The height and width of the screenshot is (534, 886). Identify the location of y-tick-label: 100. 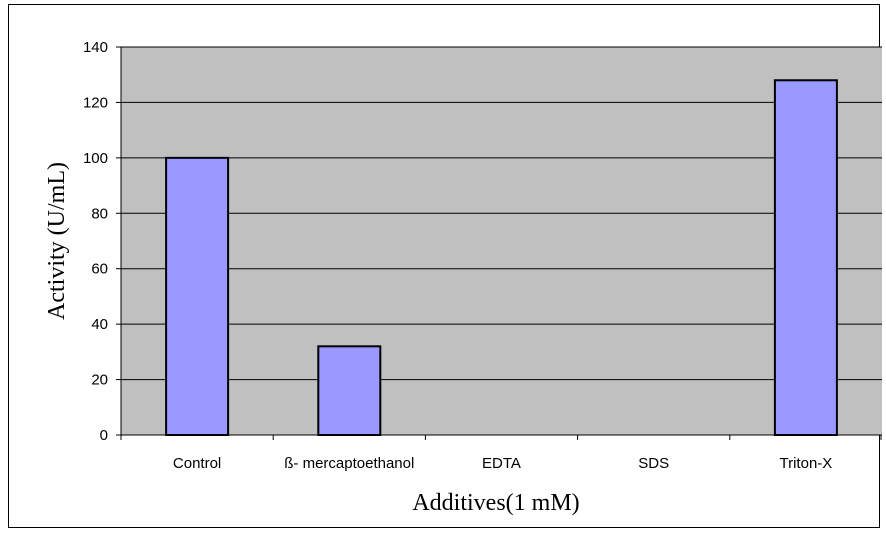
(95, 158).